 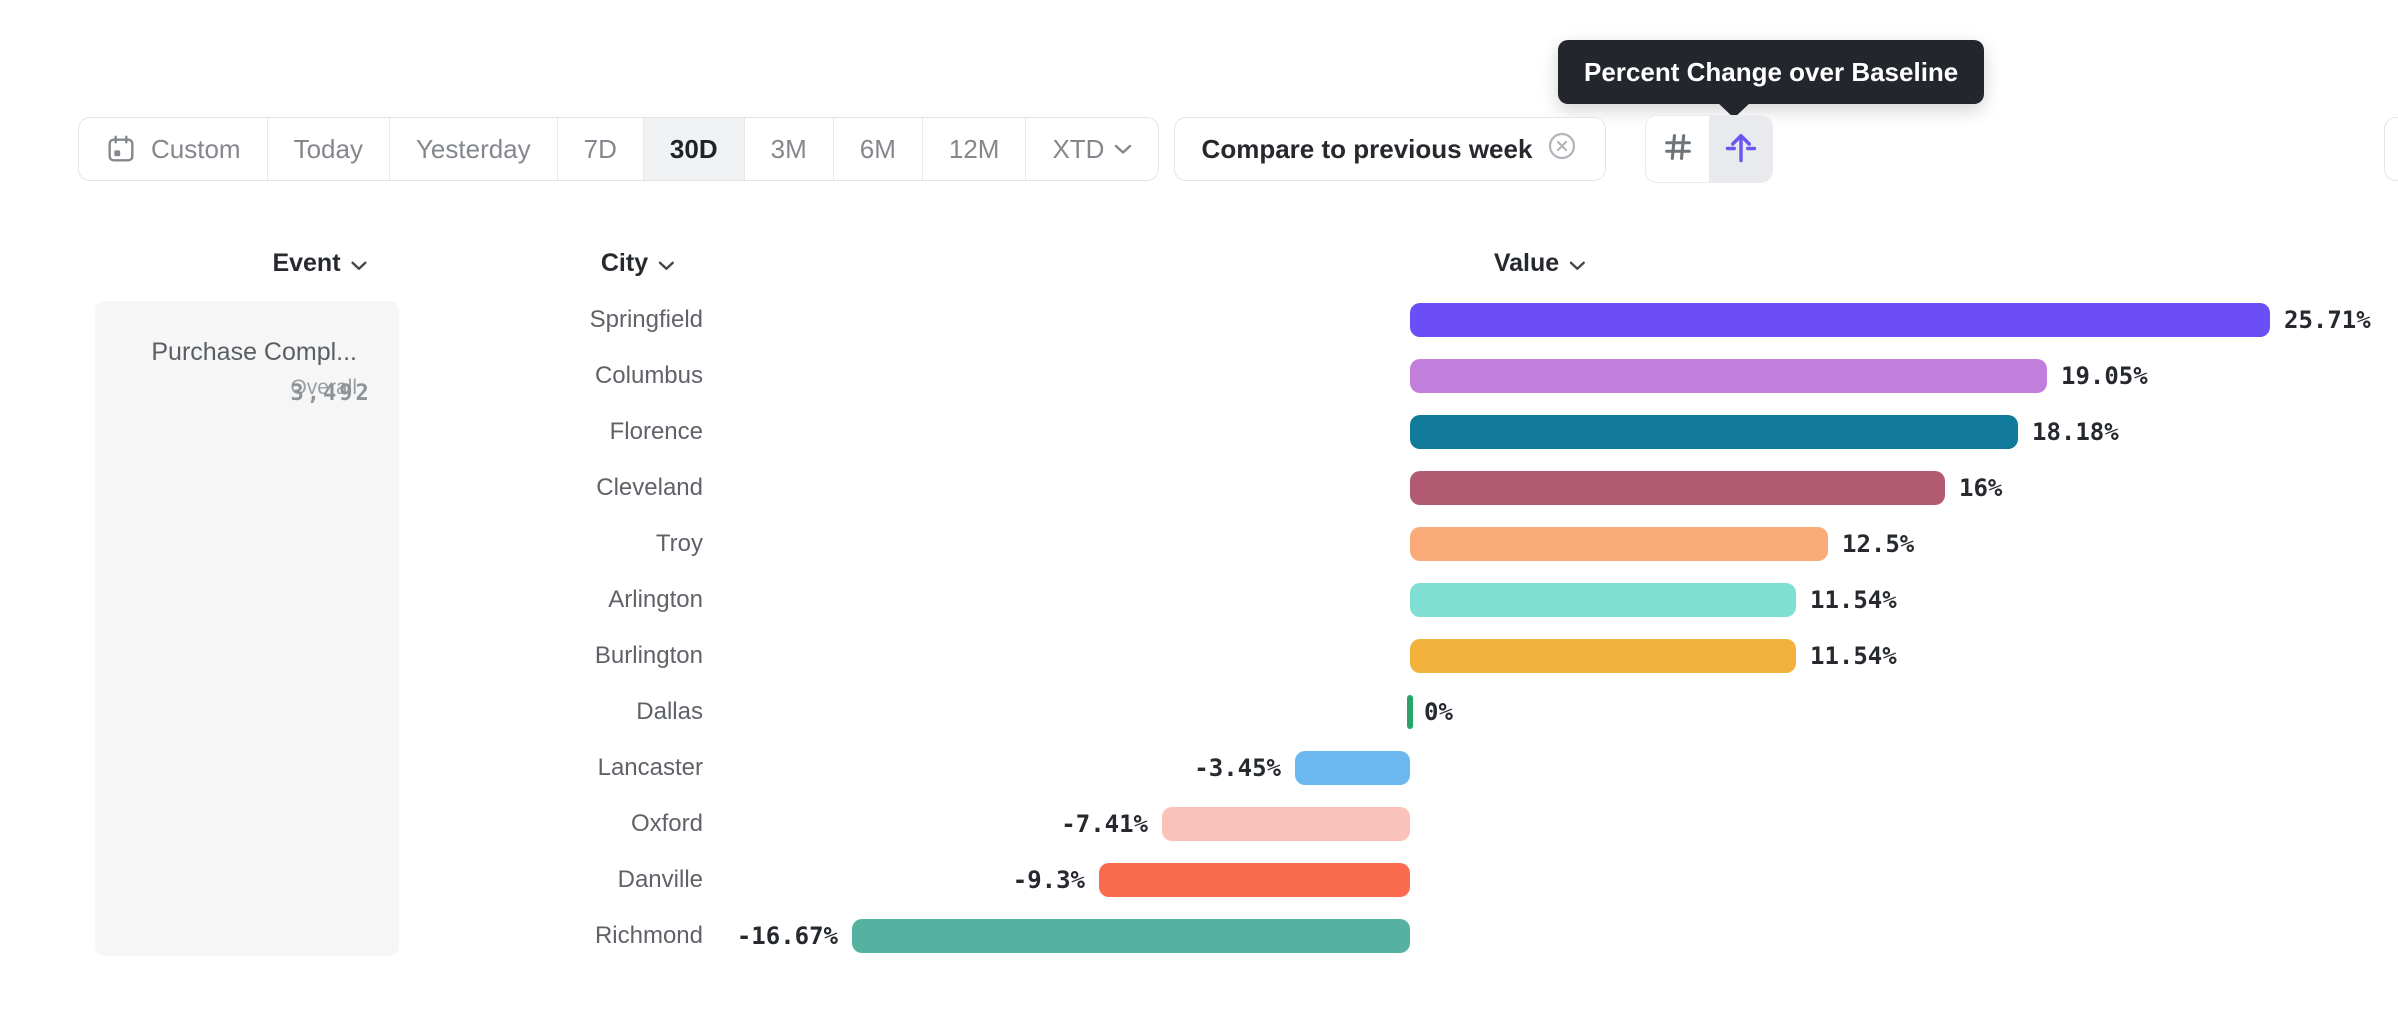 I want to click on range-30d: 30D, so click(x=694, y=149).